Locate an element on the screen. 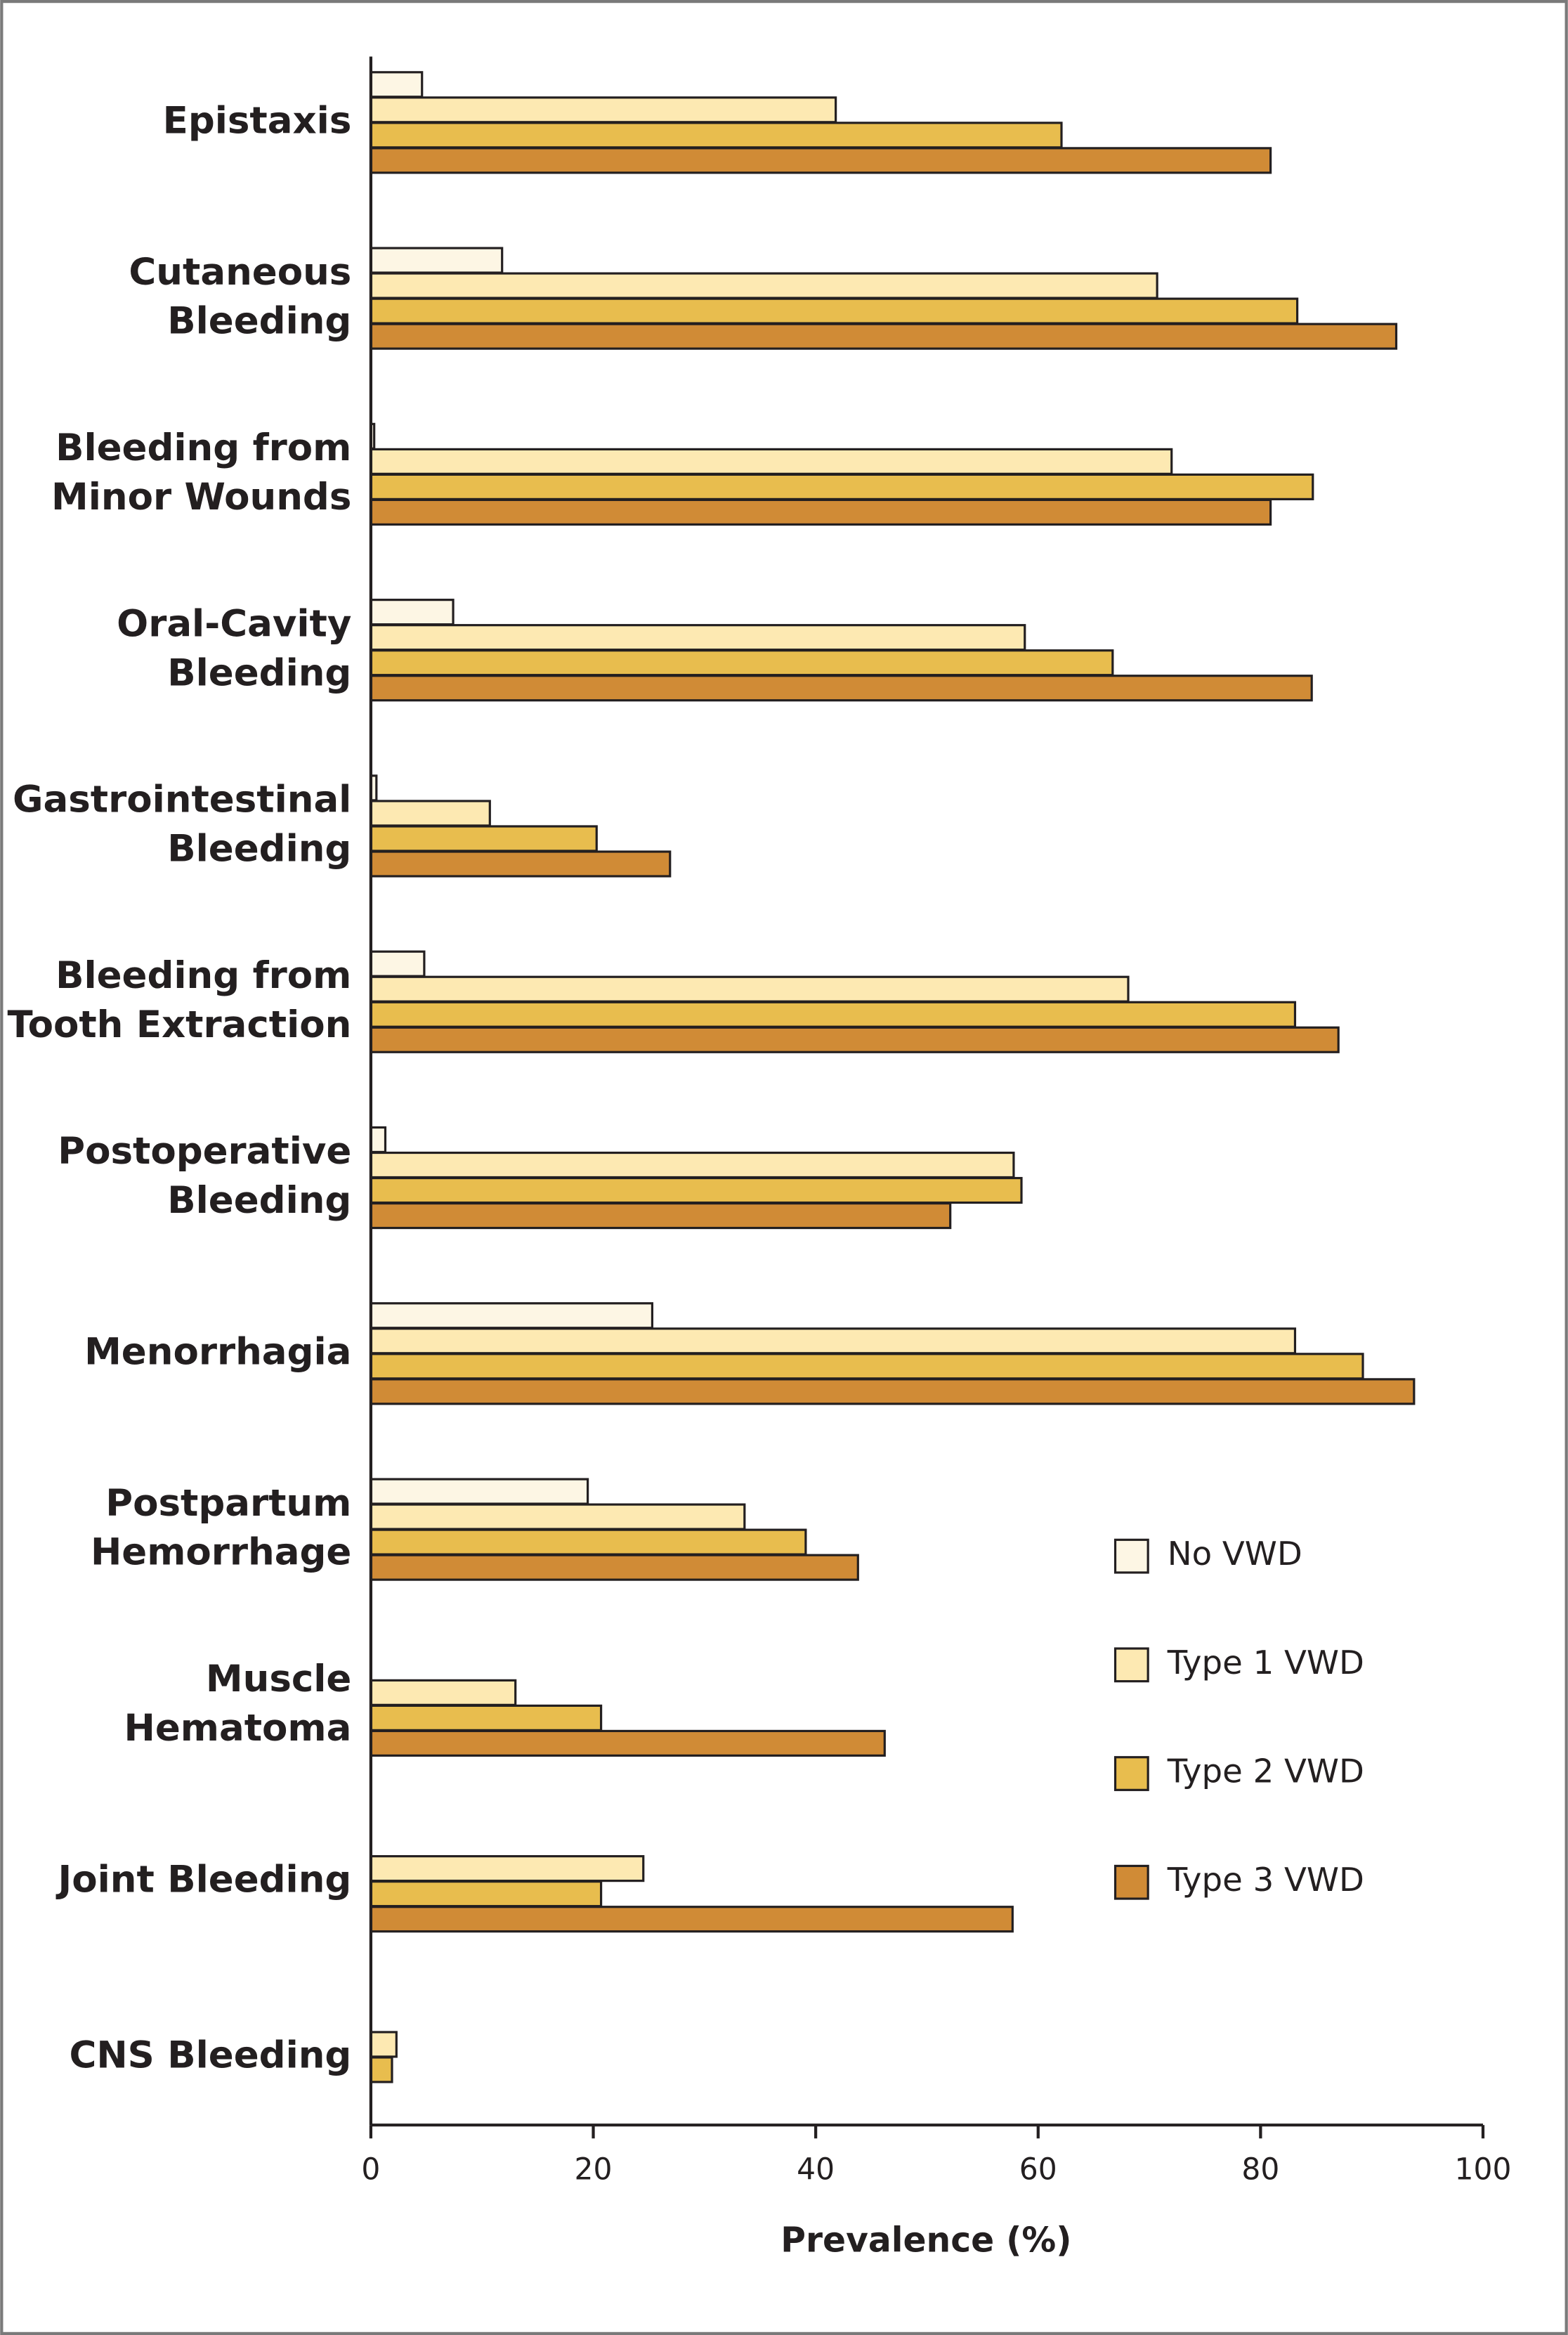  y-tick-label: CNS Bleeding is located at coordinates (210, 2055).